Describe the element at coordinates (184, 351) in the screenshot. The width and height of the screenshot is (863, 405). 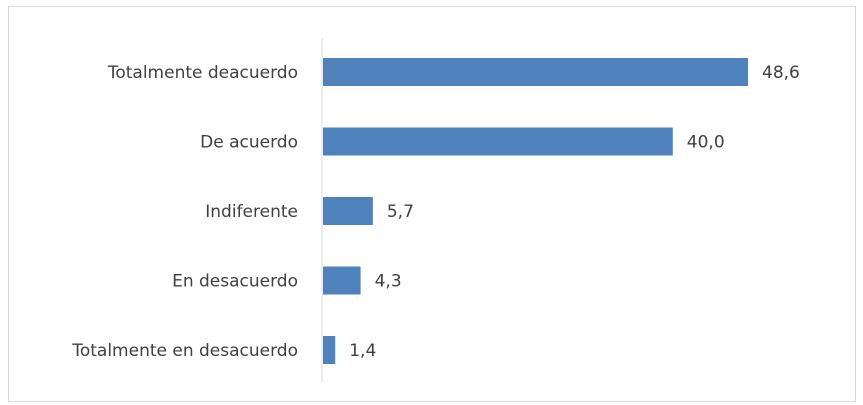
I see `category-label: Totalmente en desacuerdo` at that location.